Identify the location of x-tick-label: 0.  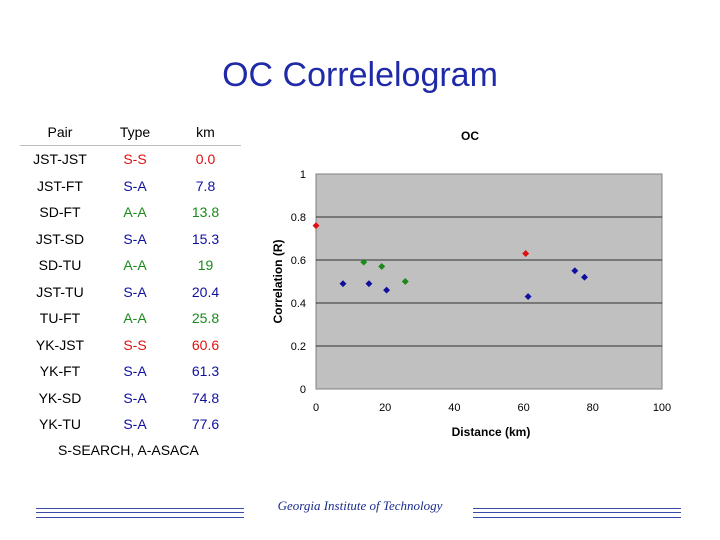
(316, 408).